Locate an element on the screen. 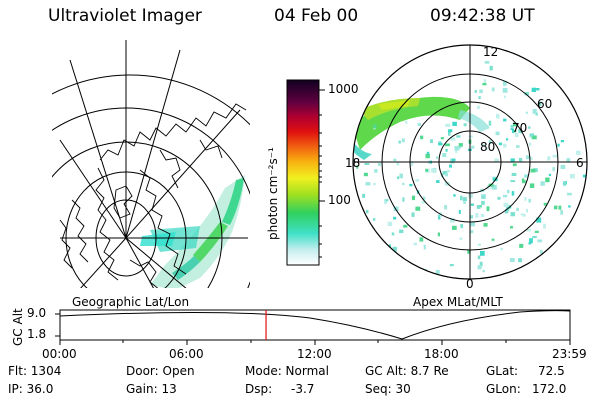 The image size is (600, 400). colorbar is located at coordinates (303, 172).